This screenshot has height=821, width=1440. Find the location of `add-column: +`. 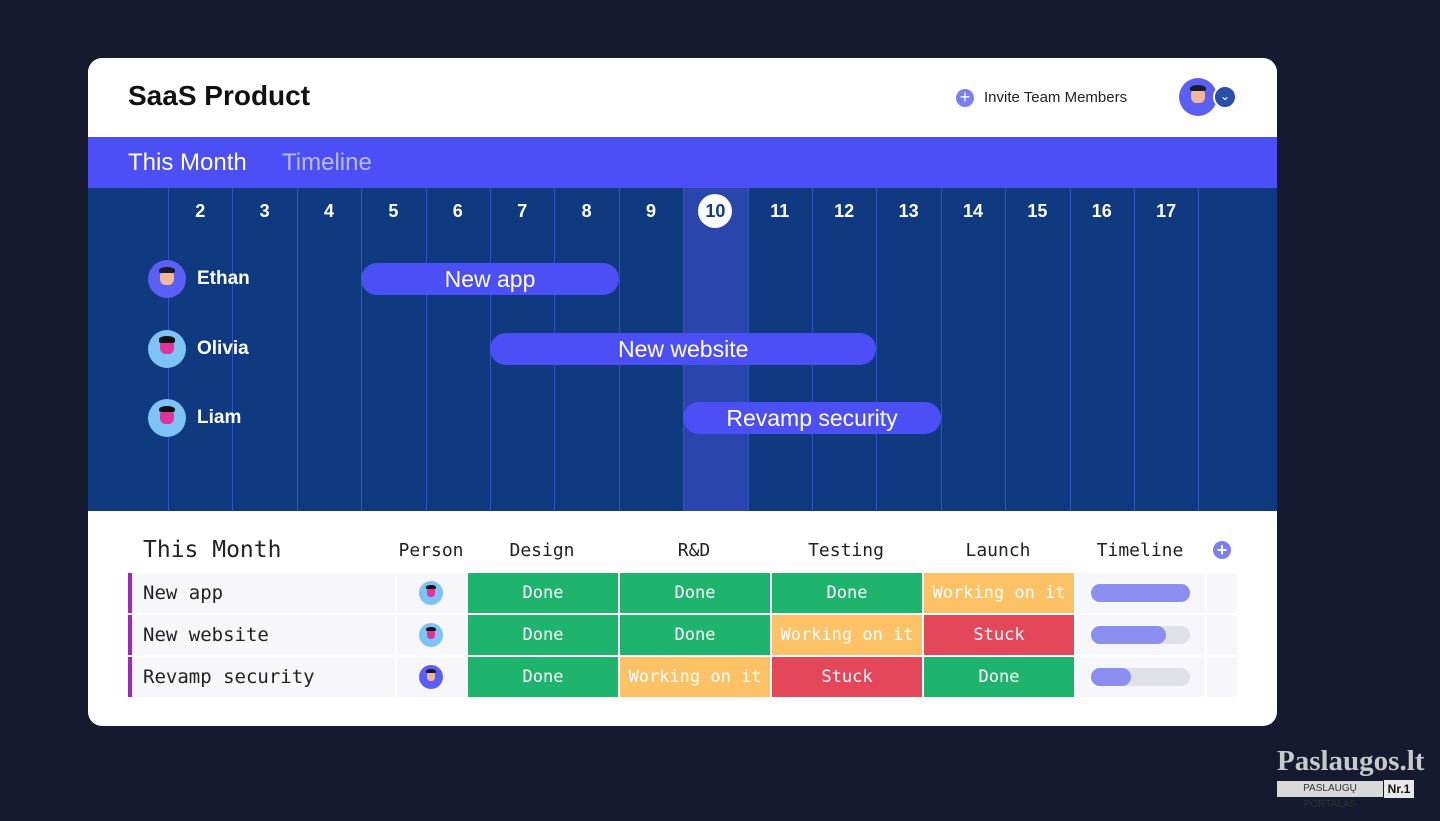

add-column: + is located at coordinates (1222, 550).